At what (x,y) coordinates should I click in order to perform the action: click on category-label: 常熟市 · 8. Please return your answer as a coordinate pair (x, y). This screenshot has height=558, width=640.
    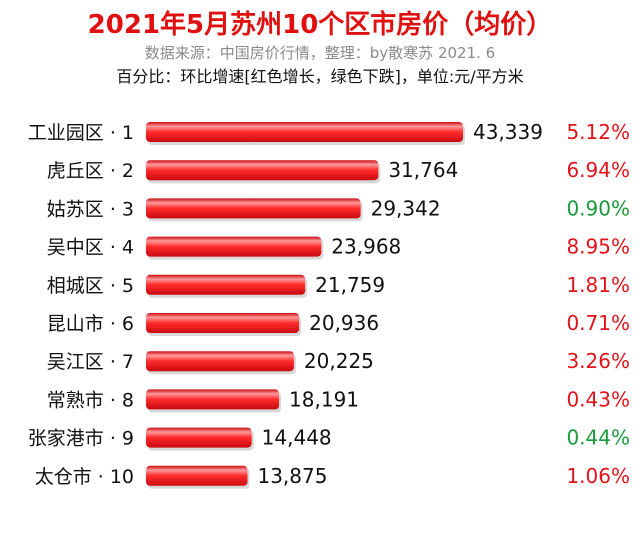
    Looking at the image, I should click on (90, 400).